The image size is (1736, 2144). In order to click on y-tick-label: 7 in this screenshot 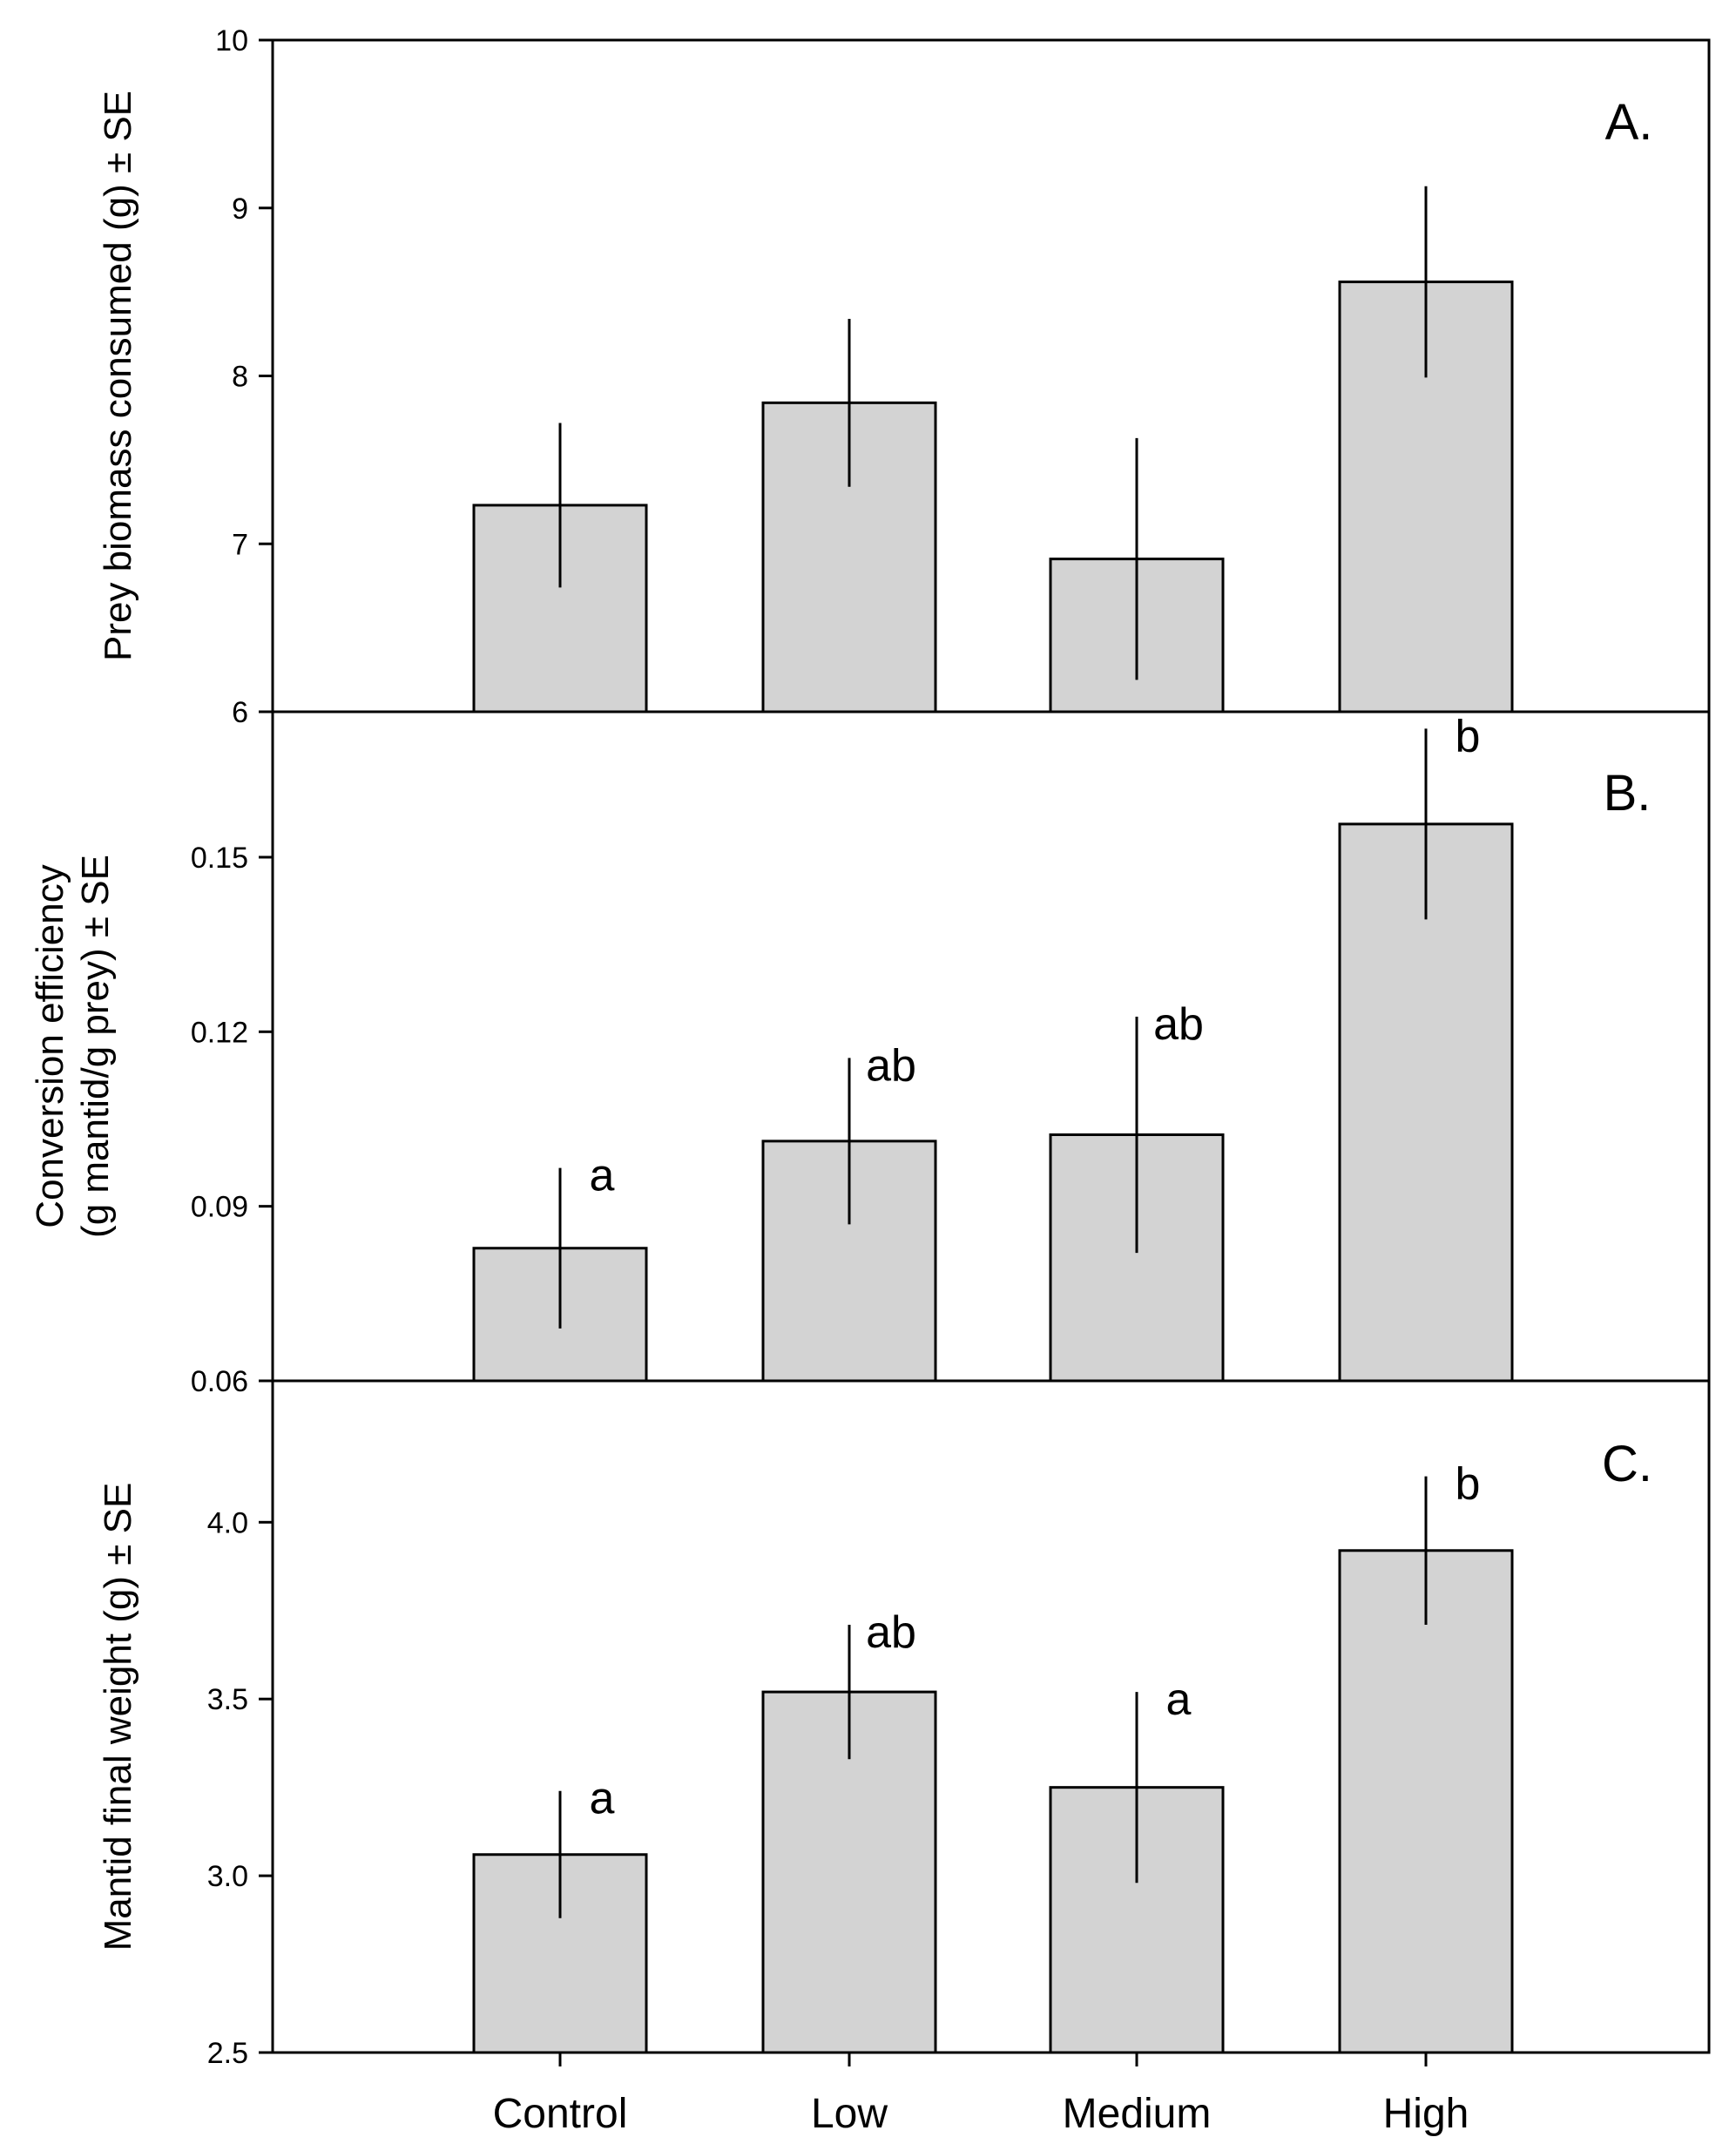, I will do `click(240, 544)`.